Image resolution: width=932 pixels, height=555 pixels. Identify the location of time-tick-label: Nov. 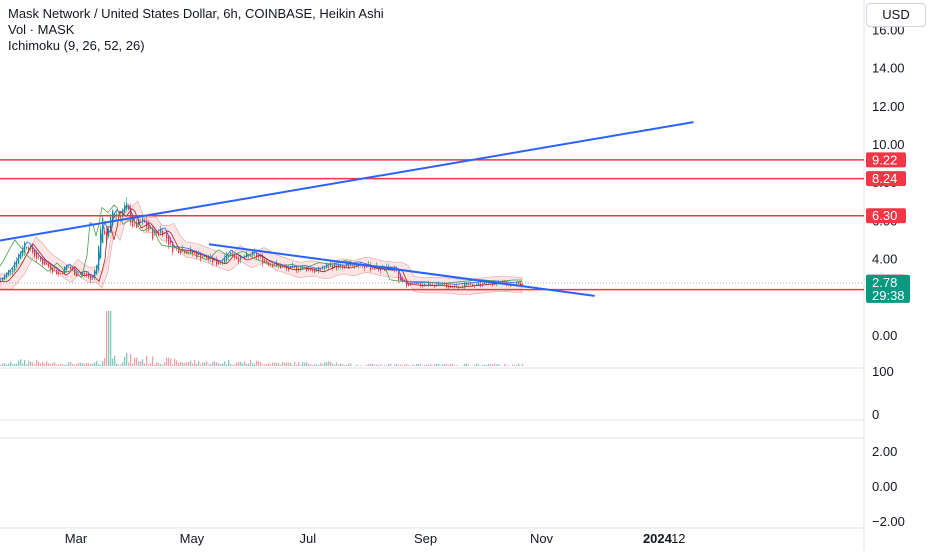
(542, 538).